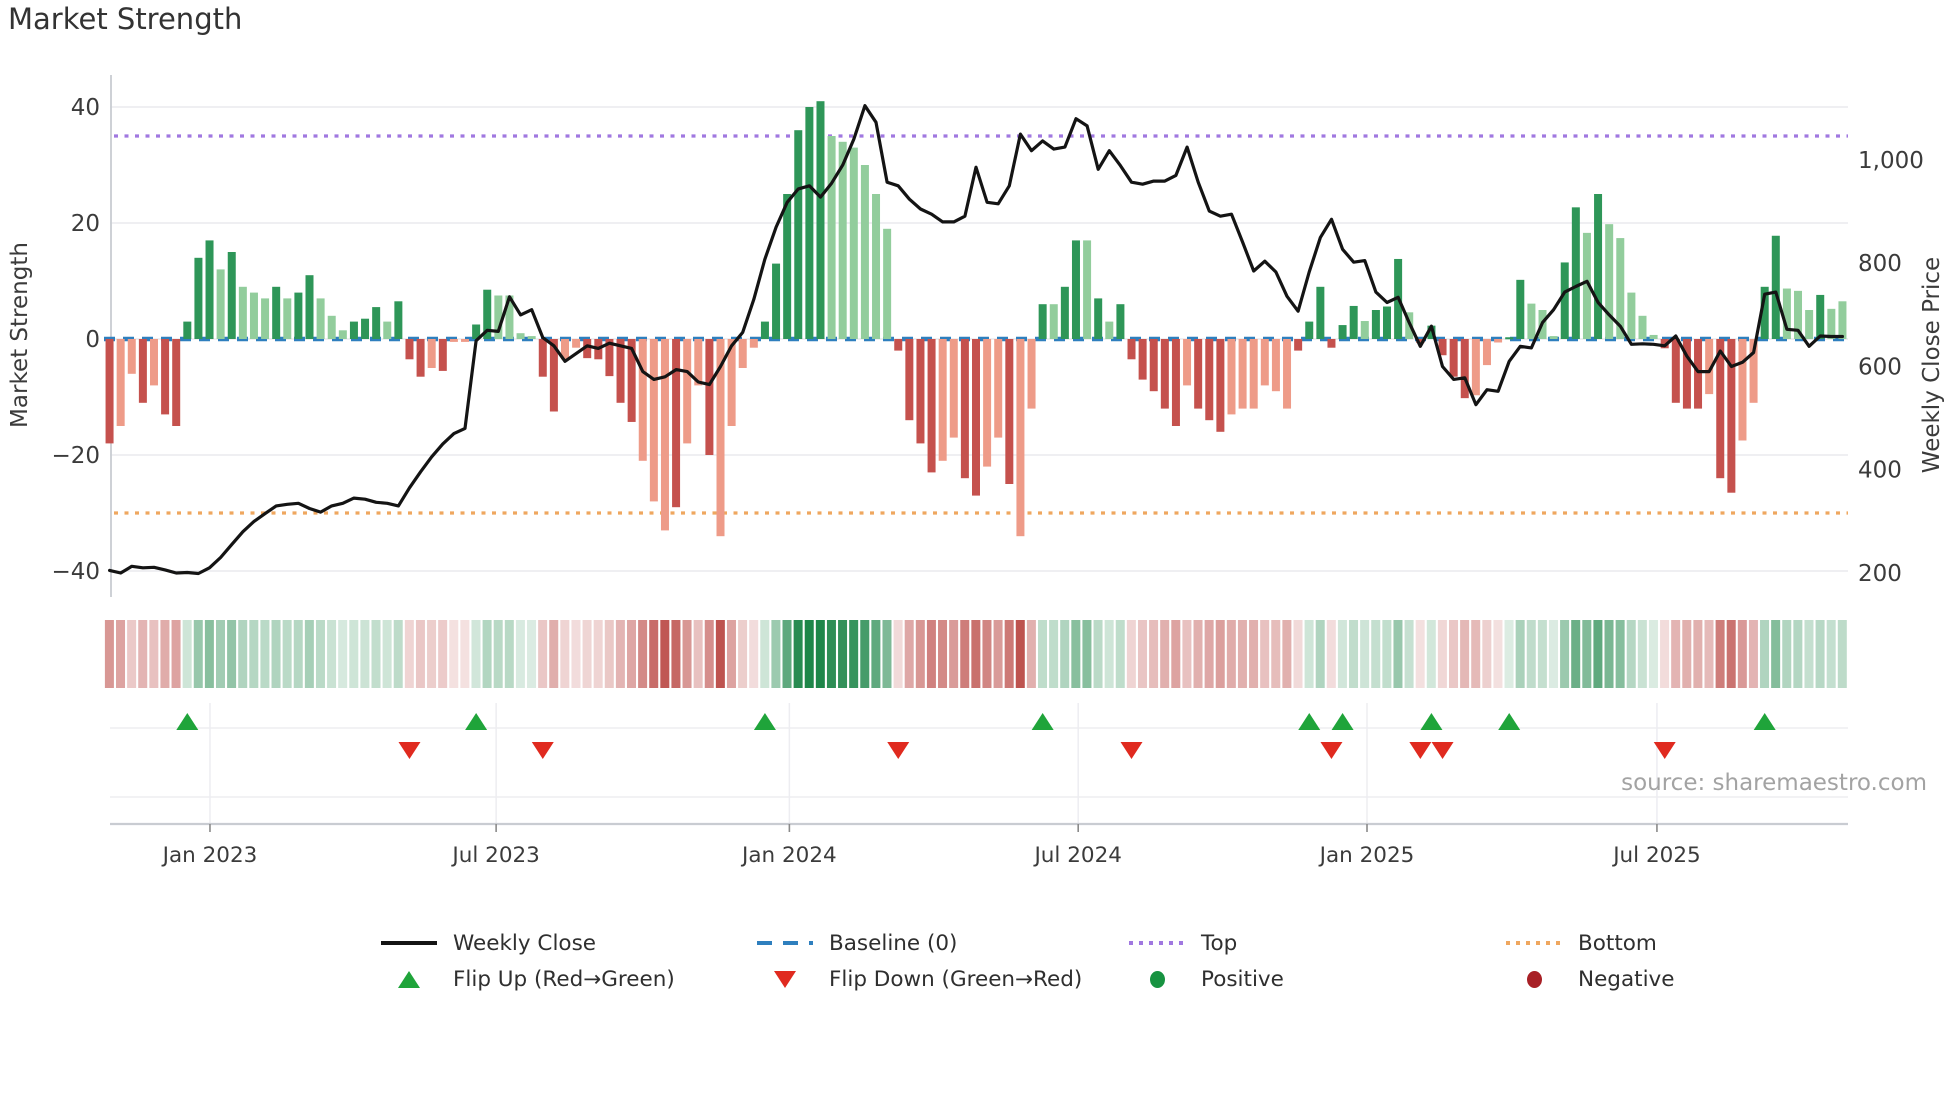 The image size is (1960, 1102). I want to click on y-right-tick-label: 1,000, so click(1891, 161).